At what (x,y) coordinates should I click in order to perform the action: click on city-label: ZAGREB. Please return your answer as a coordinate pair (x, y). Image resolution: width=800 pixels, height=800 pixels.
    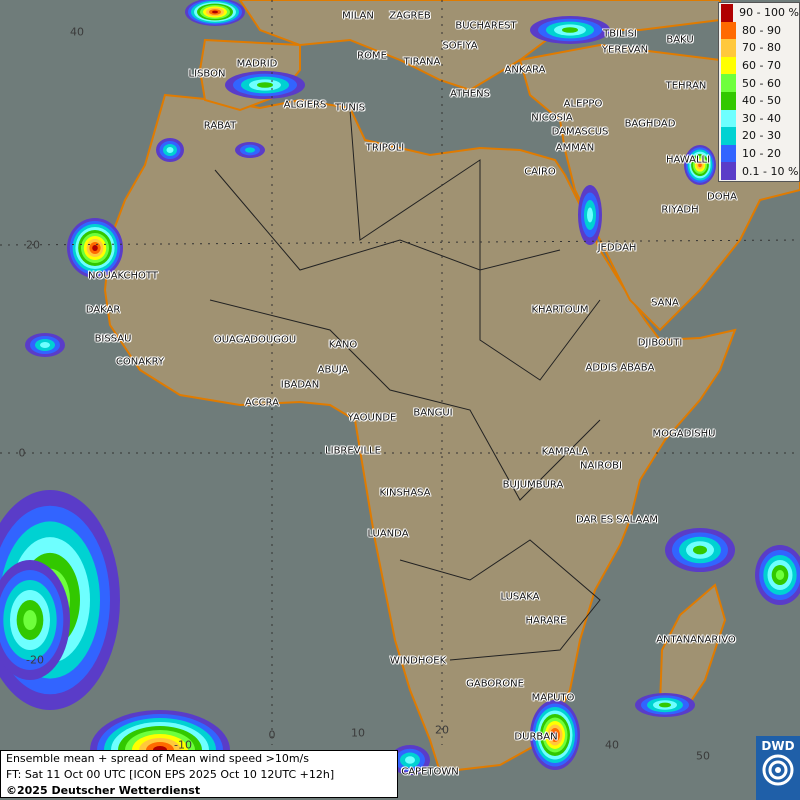
    Looking at the image, I should click on (410, 16).